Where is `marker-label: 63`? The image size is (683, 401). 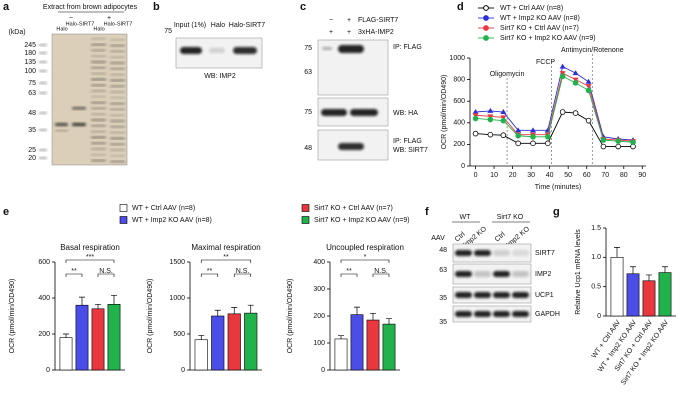 marker-label: 63 is located at coordinates (32, 93).